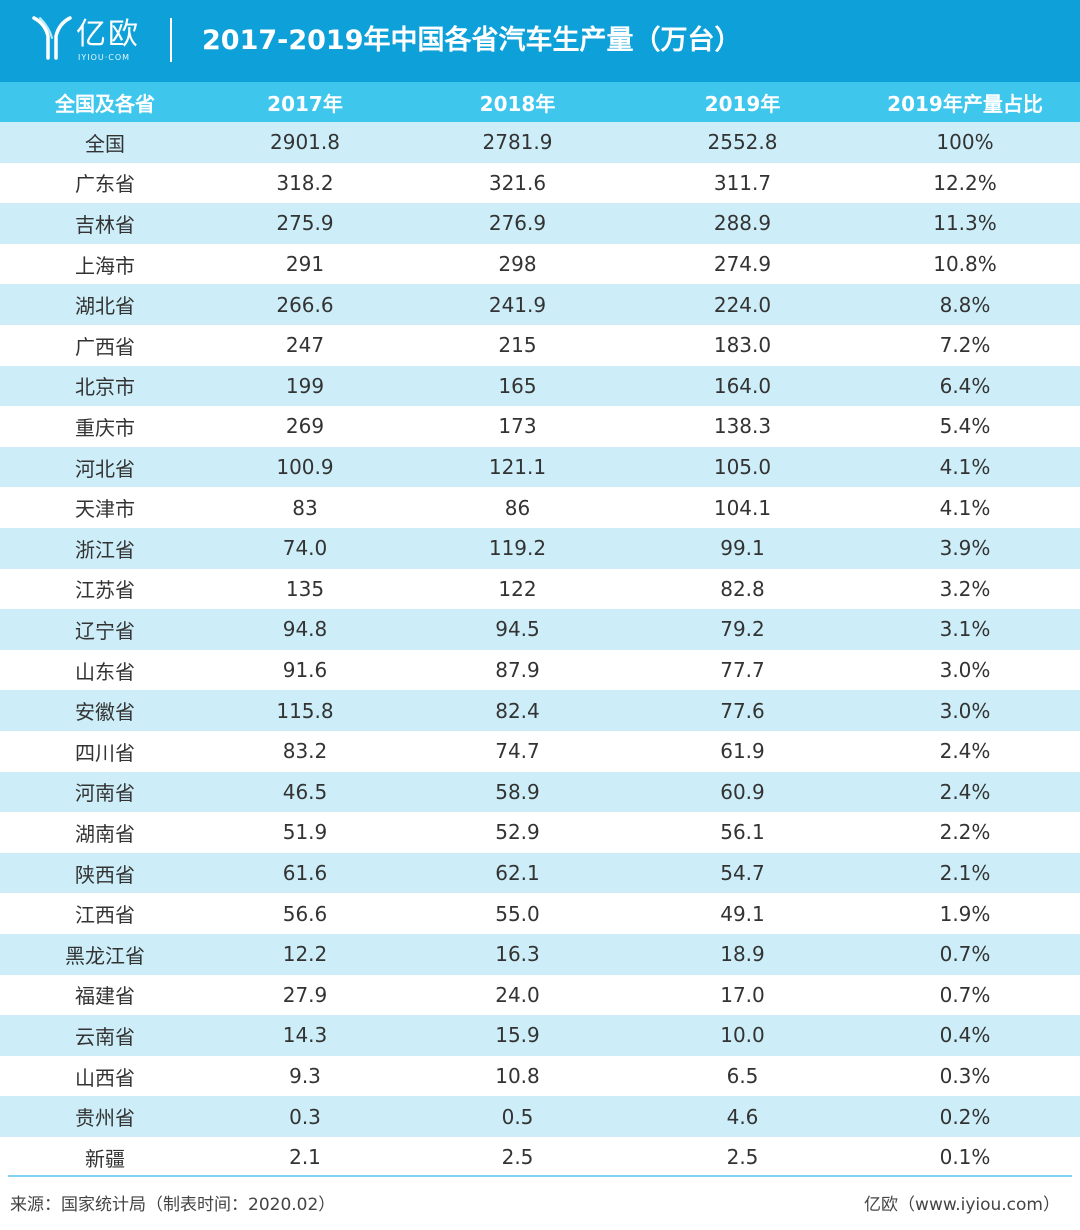 This screenshot has height=1230, width=1080. I want to click on value-cell: 122, so click(517, 588).